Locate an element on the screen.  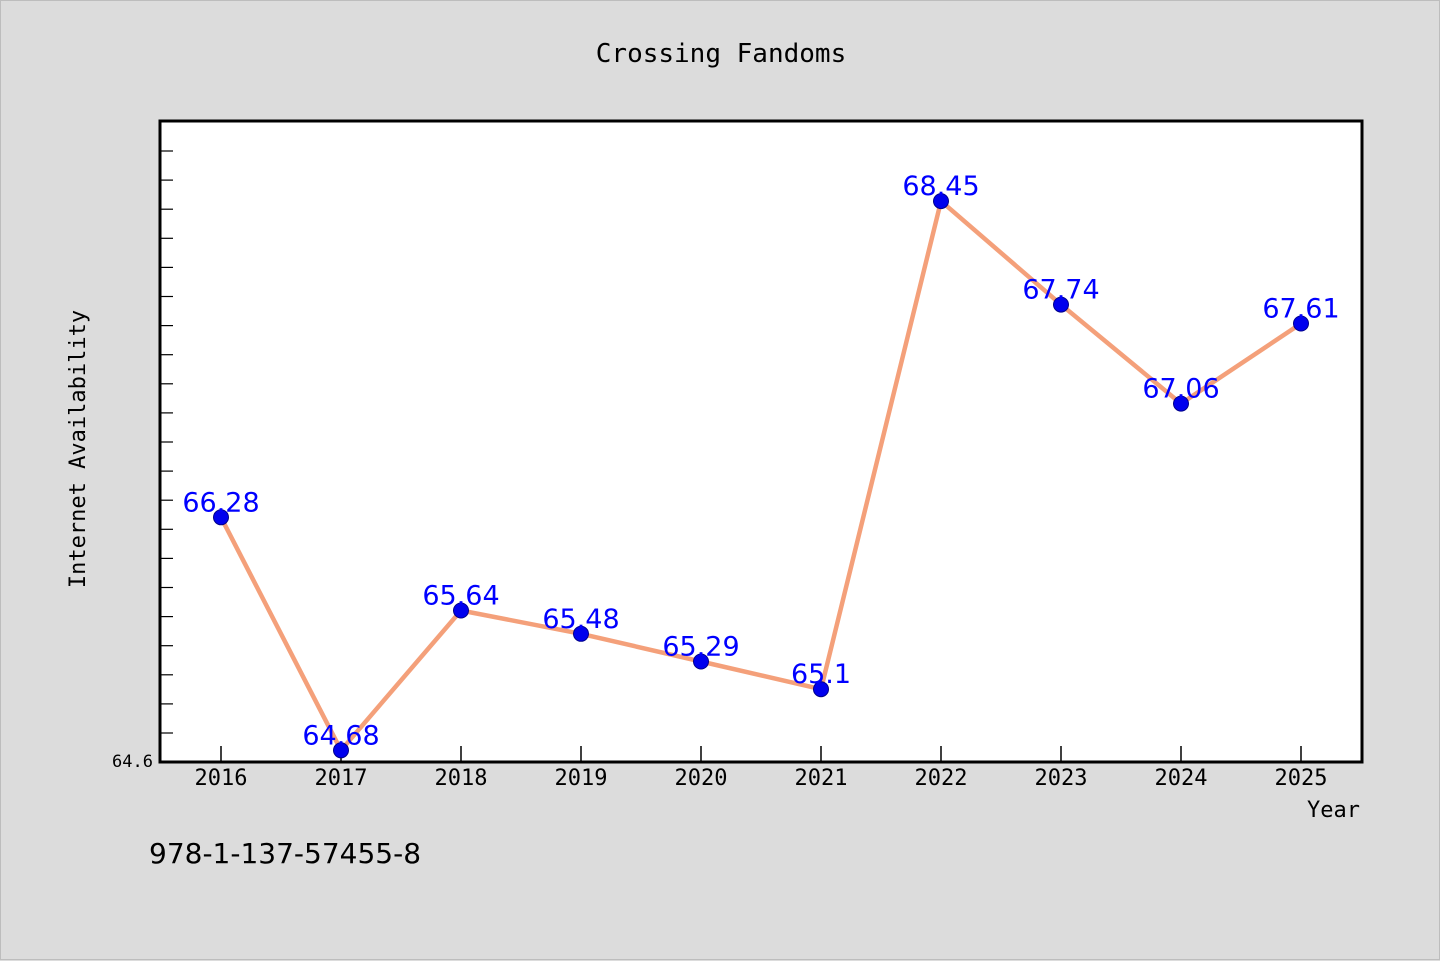
data-label: 65.29 is located at coordinates (700, 647).